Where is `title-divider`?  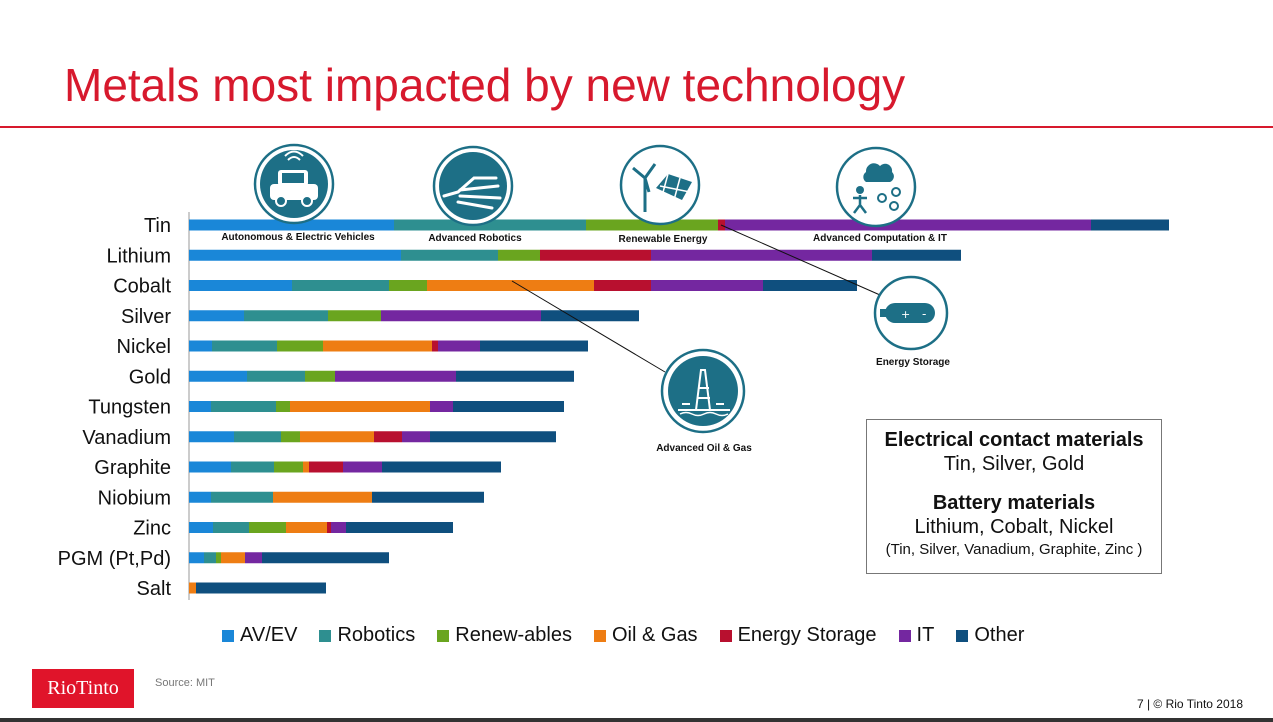
title-divider is located at coordinates (636, 127).